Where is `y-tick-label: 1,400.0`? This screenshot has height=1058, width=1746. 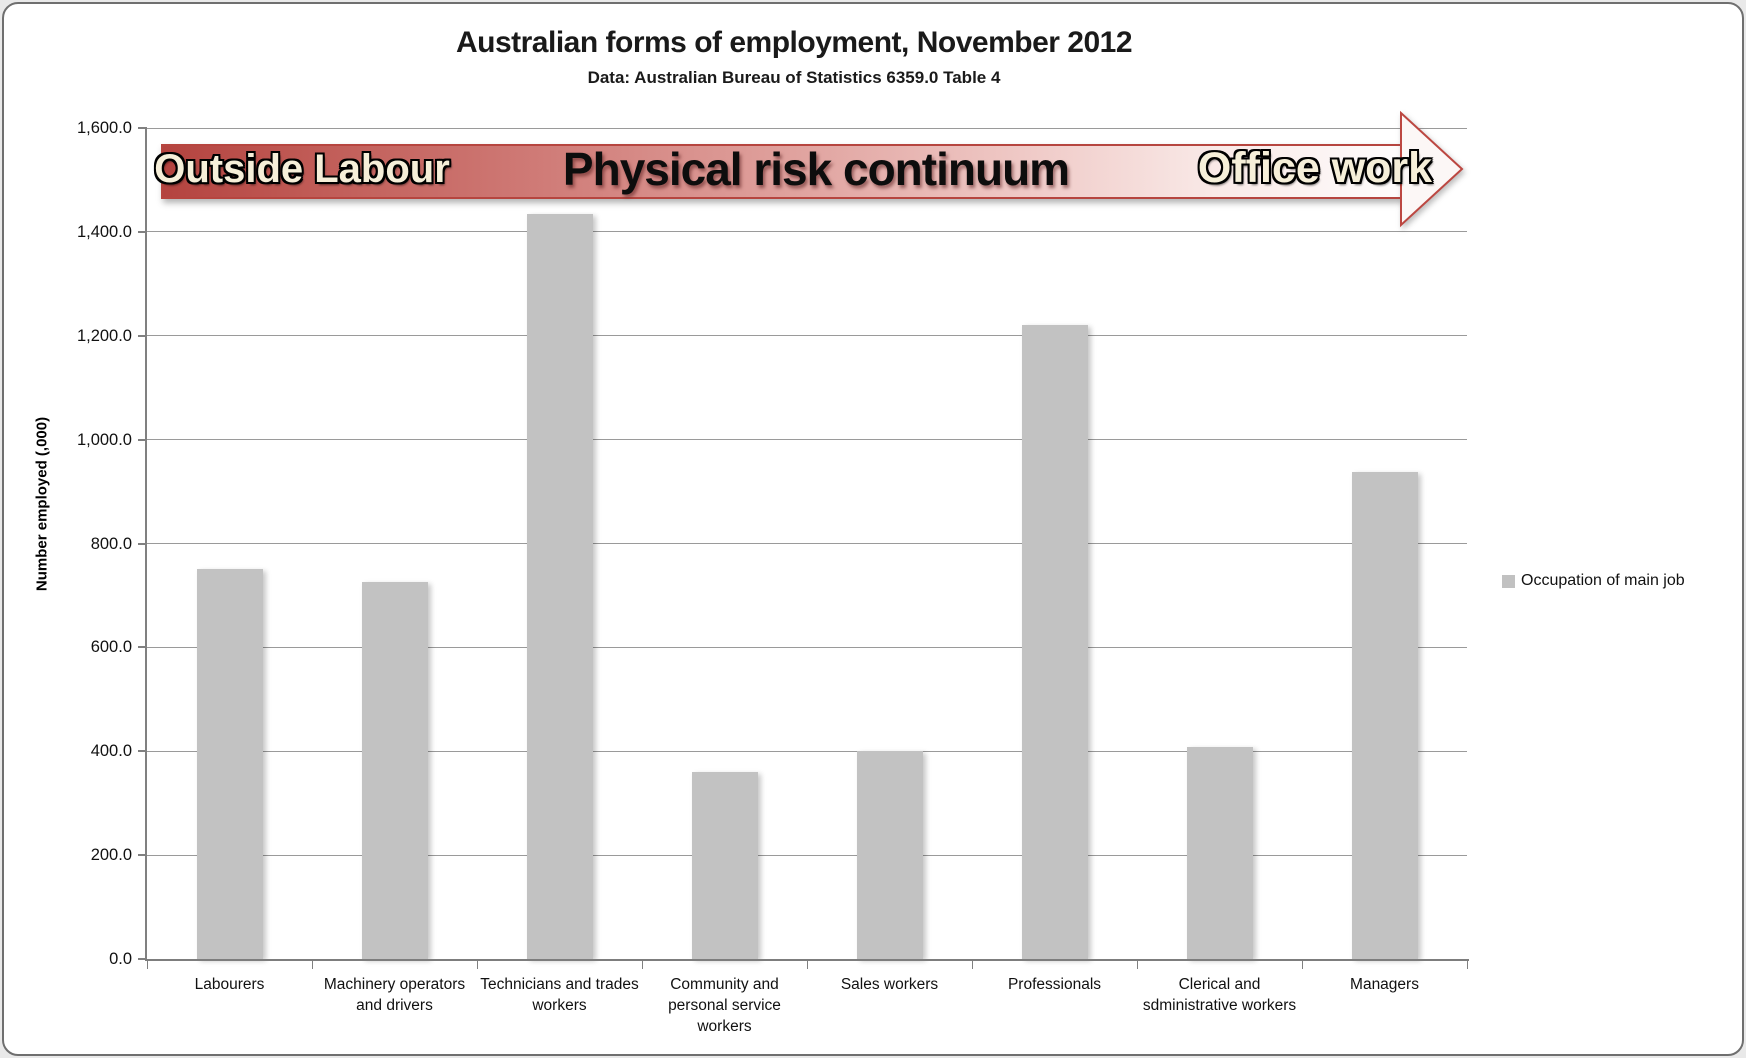 y-tick-label: 1,400.0 is located at coordinates (104, 231).